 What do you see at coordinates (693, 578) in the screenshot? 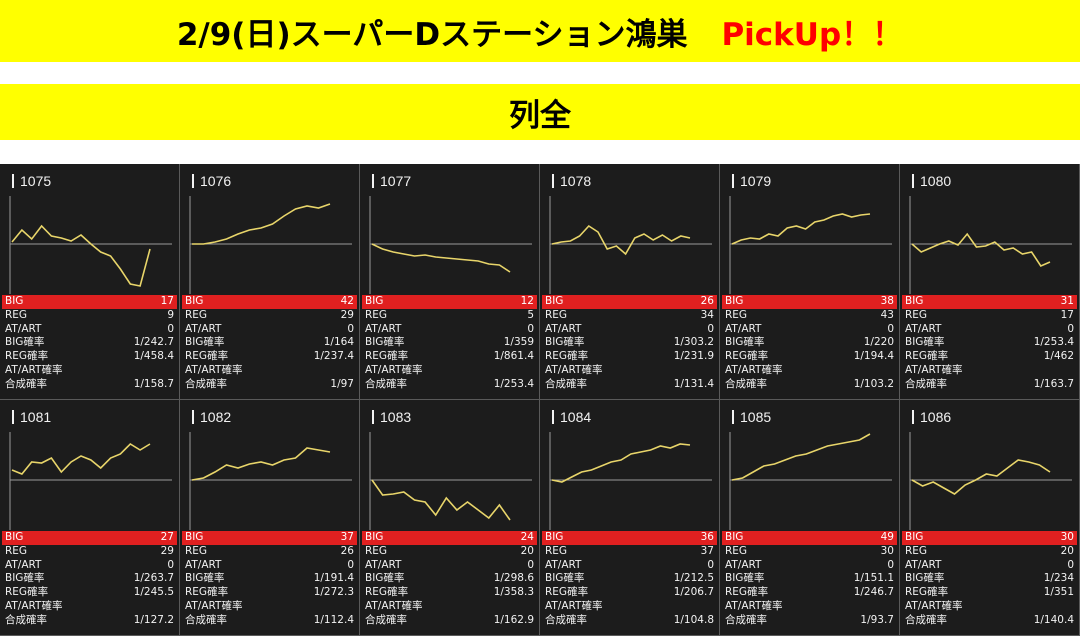
I see `stat-value: 1/212.5` at bounding box center [693, 578].